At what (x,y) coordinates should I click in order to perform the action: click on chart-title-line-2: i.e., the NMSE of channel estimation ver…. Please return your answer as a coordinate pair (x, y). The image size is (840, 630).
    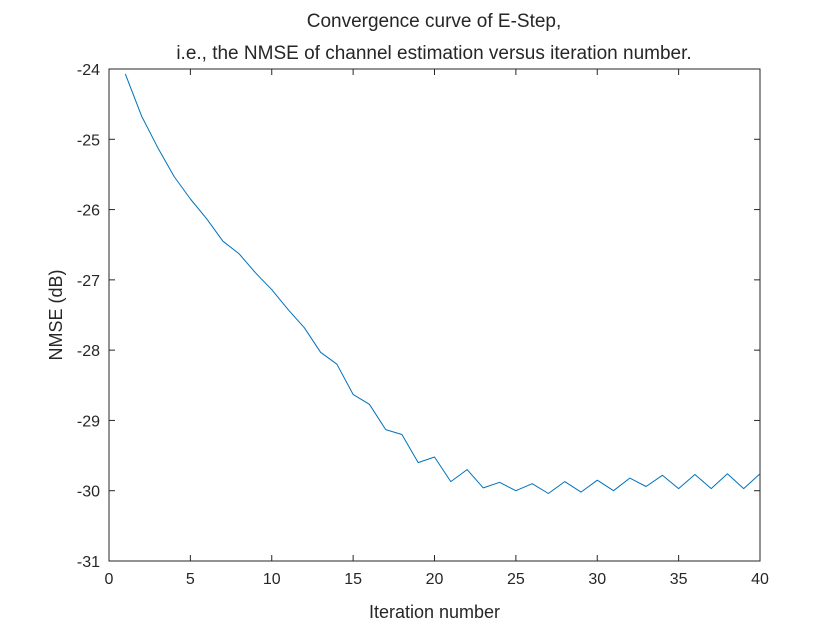
    Looking at the image, I should click on (433, 53).